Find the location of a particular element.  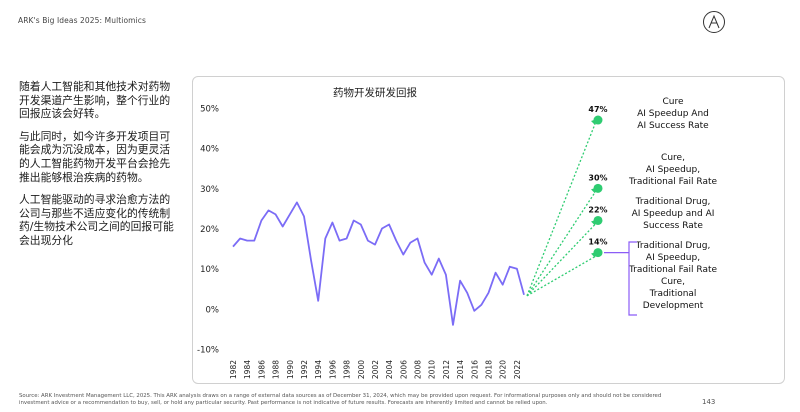

x-tick-label: 2002 is located at coordinates (375, 369).